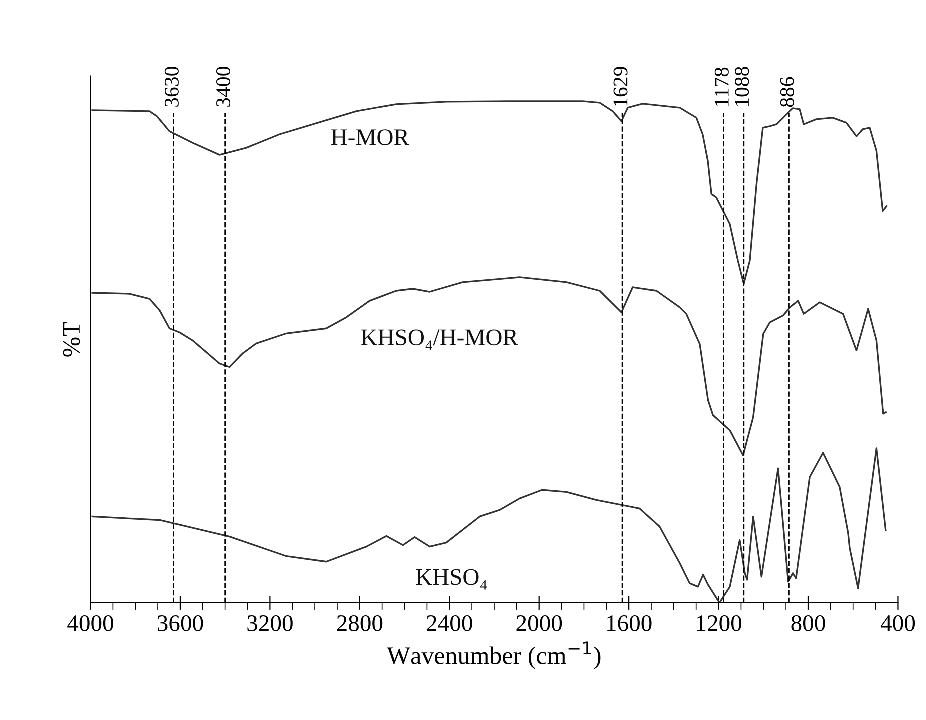 This screenshot has width=926, height=720. What do you see at coordinates (809, 623) in the screenshot?
I see `x-tick-label: 800` at bounding box center [809, 623].